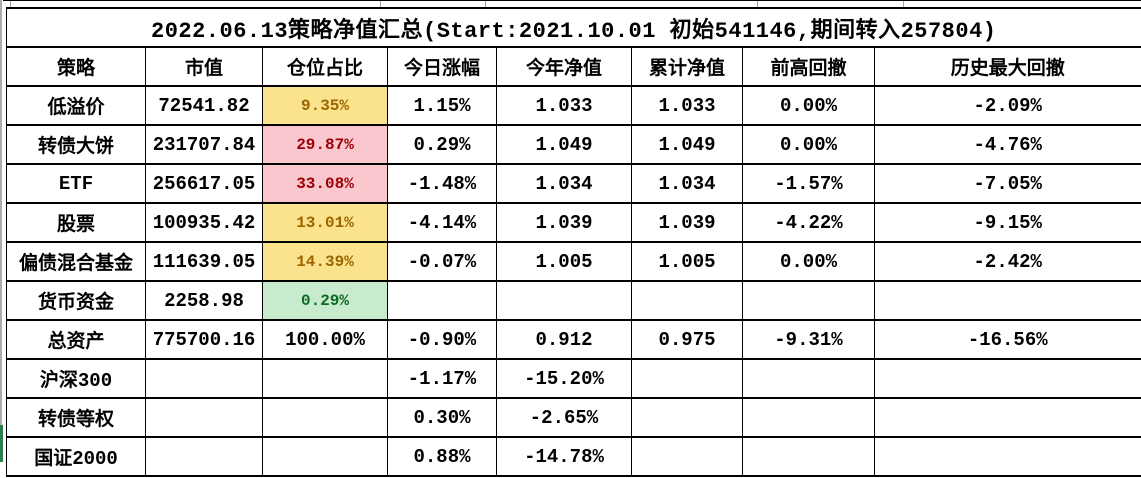 The height and width of the screenshot is (478, 1141). I want to click on cell-r9-c7, so click(1007, 456).